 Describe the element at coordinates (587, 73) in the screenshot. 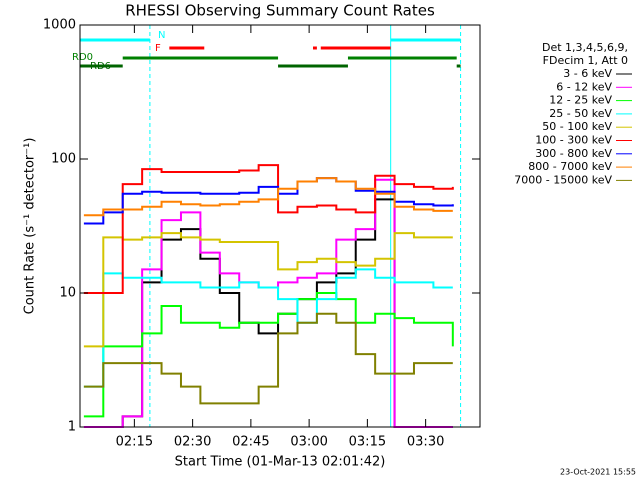

I see `legend-label: 3 - 6 keV` at that location.